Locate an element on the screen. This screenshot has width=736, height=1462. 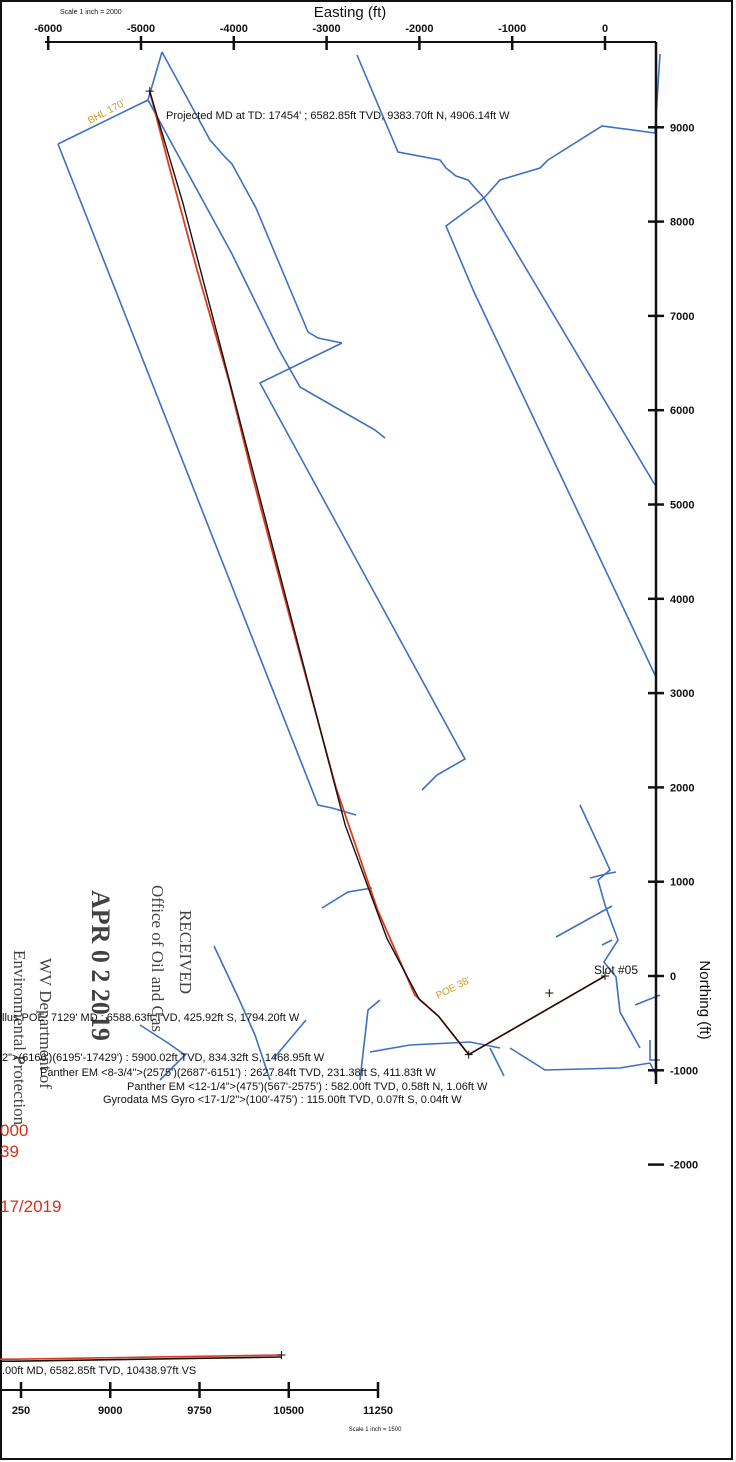
y-tick-label: 1000 is located at coordinates (682, 883).